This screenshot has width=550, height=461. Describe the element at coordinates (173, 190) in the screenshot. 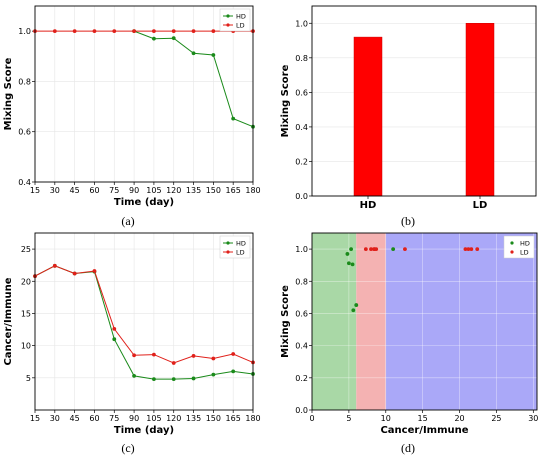

I see `x-tick-label: 120` at that location.